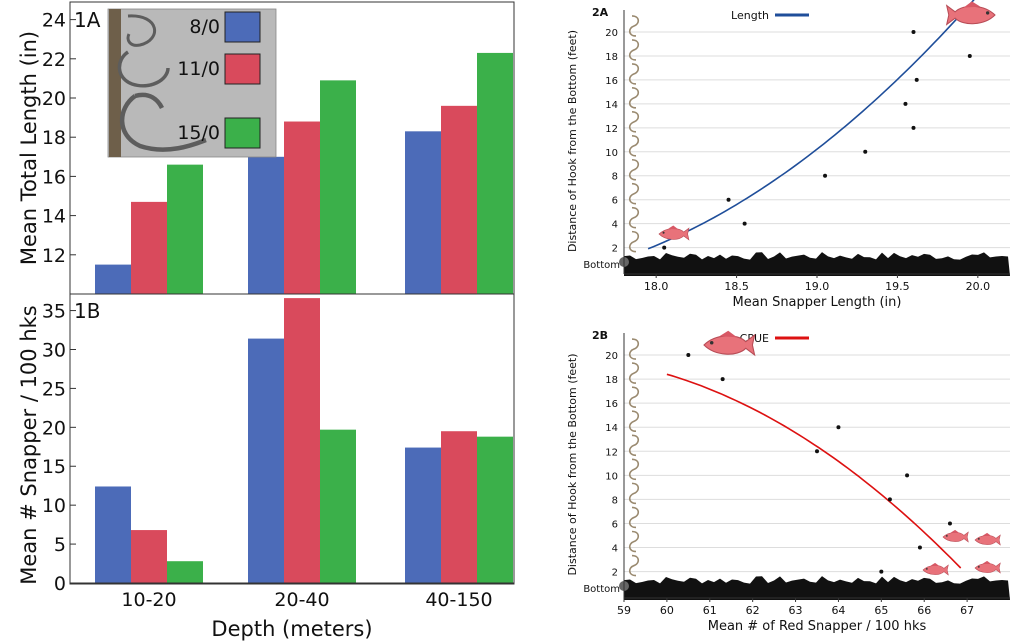  Describe the element at coordinates (54, 138) in the screenshot. I see `y-tick-label-1a: 18` at that location.